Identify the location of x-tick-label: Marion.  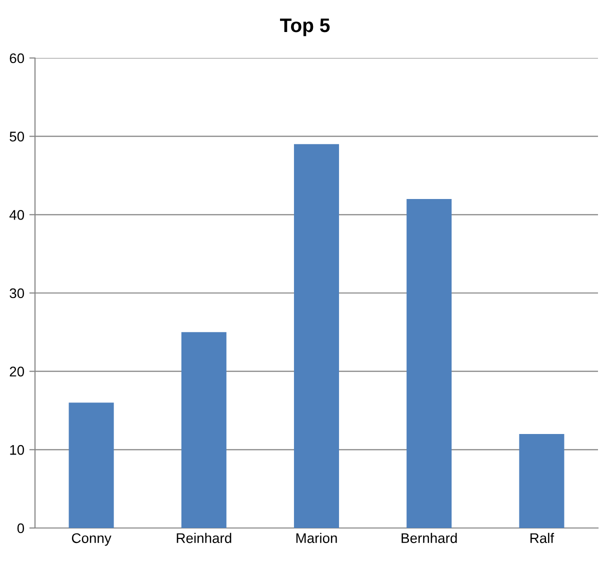
(316, 538).